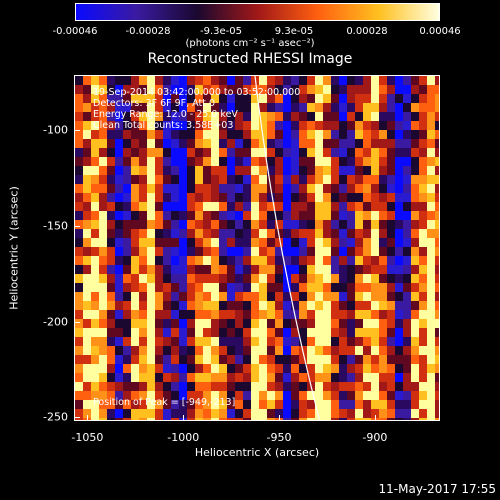 This screenshot has width=500, height=500. I want to click on colorbar-tick: 0.00046, so click(440, 31).